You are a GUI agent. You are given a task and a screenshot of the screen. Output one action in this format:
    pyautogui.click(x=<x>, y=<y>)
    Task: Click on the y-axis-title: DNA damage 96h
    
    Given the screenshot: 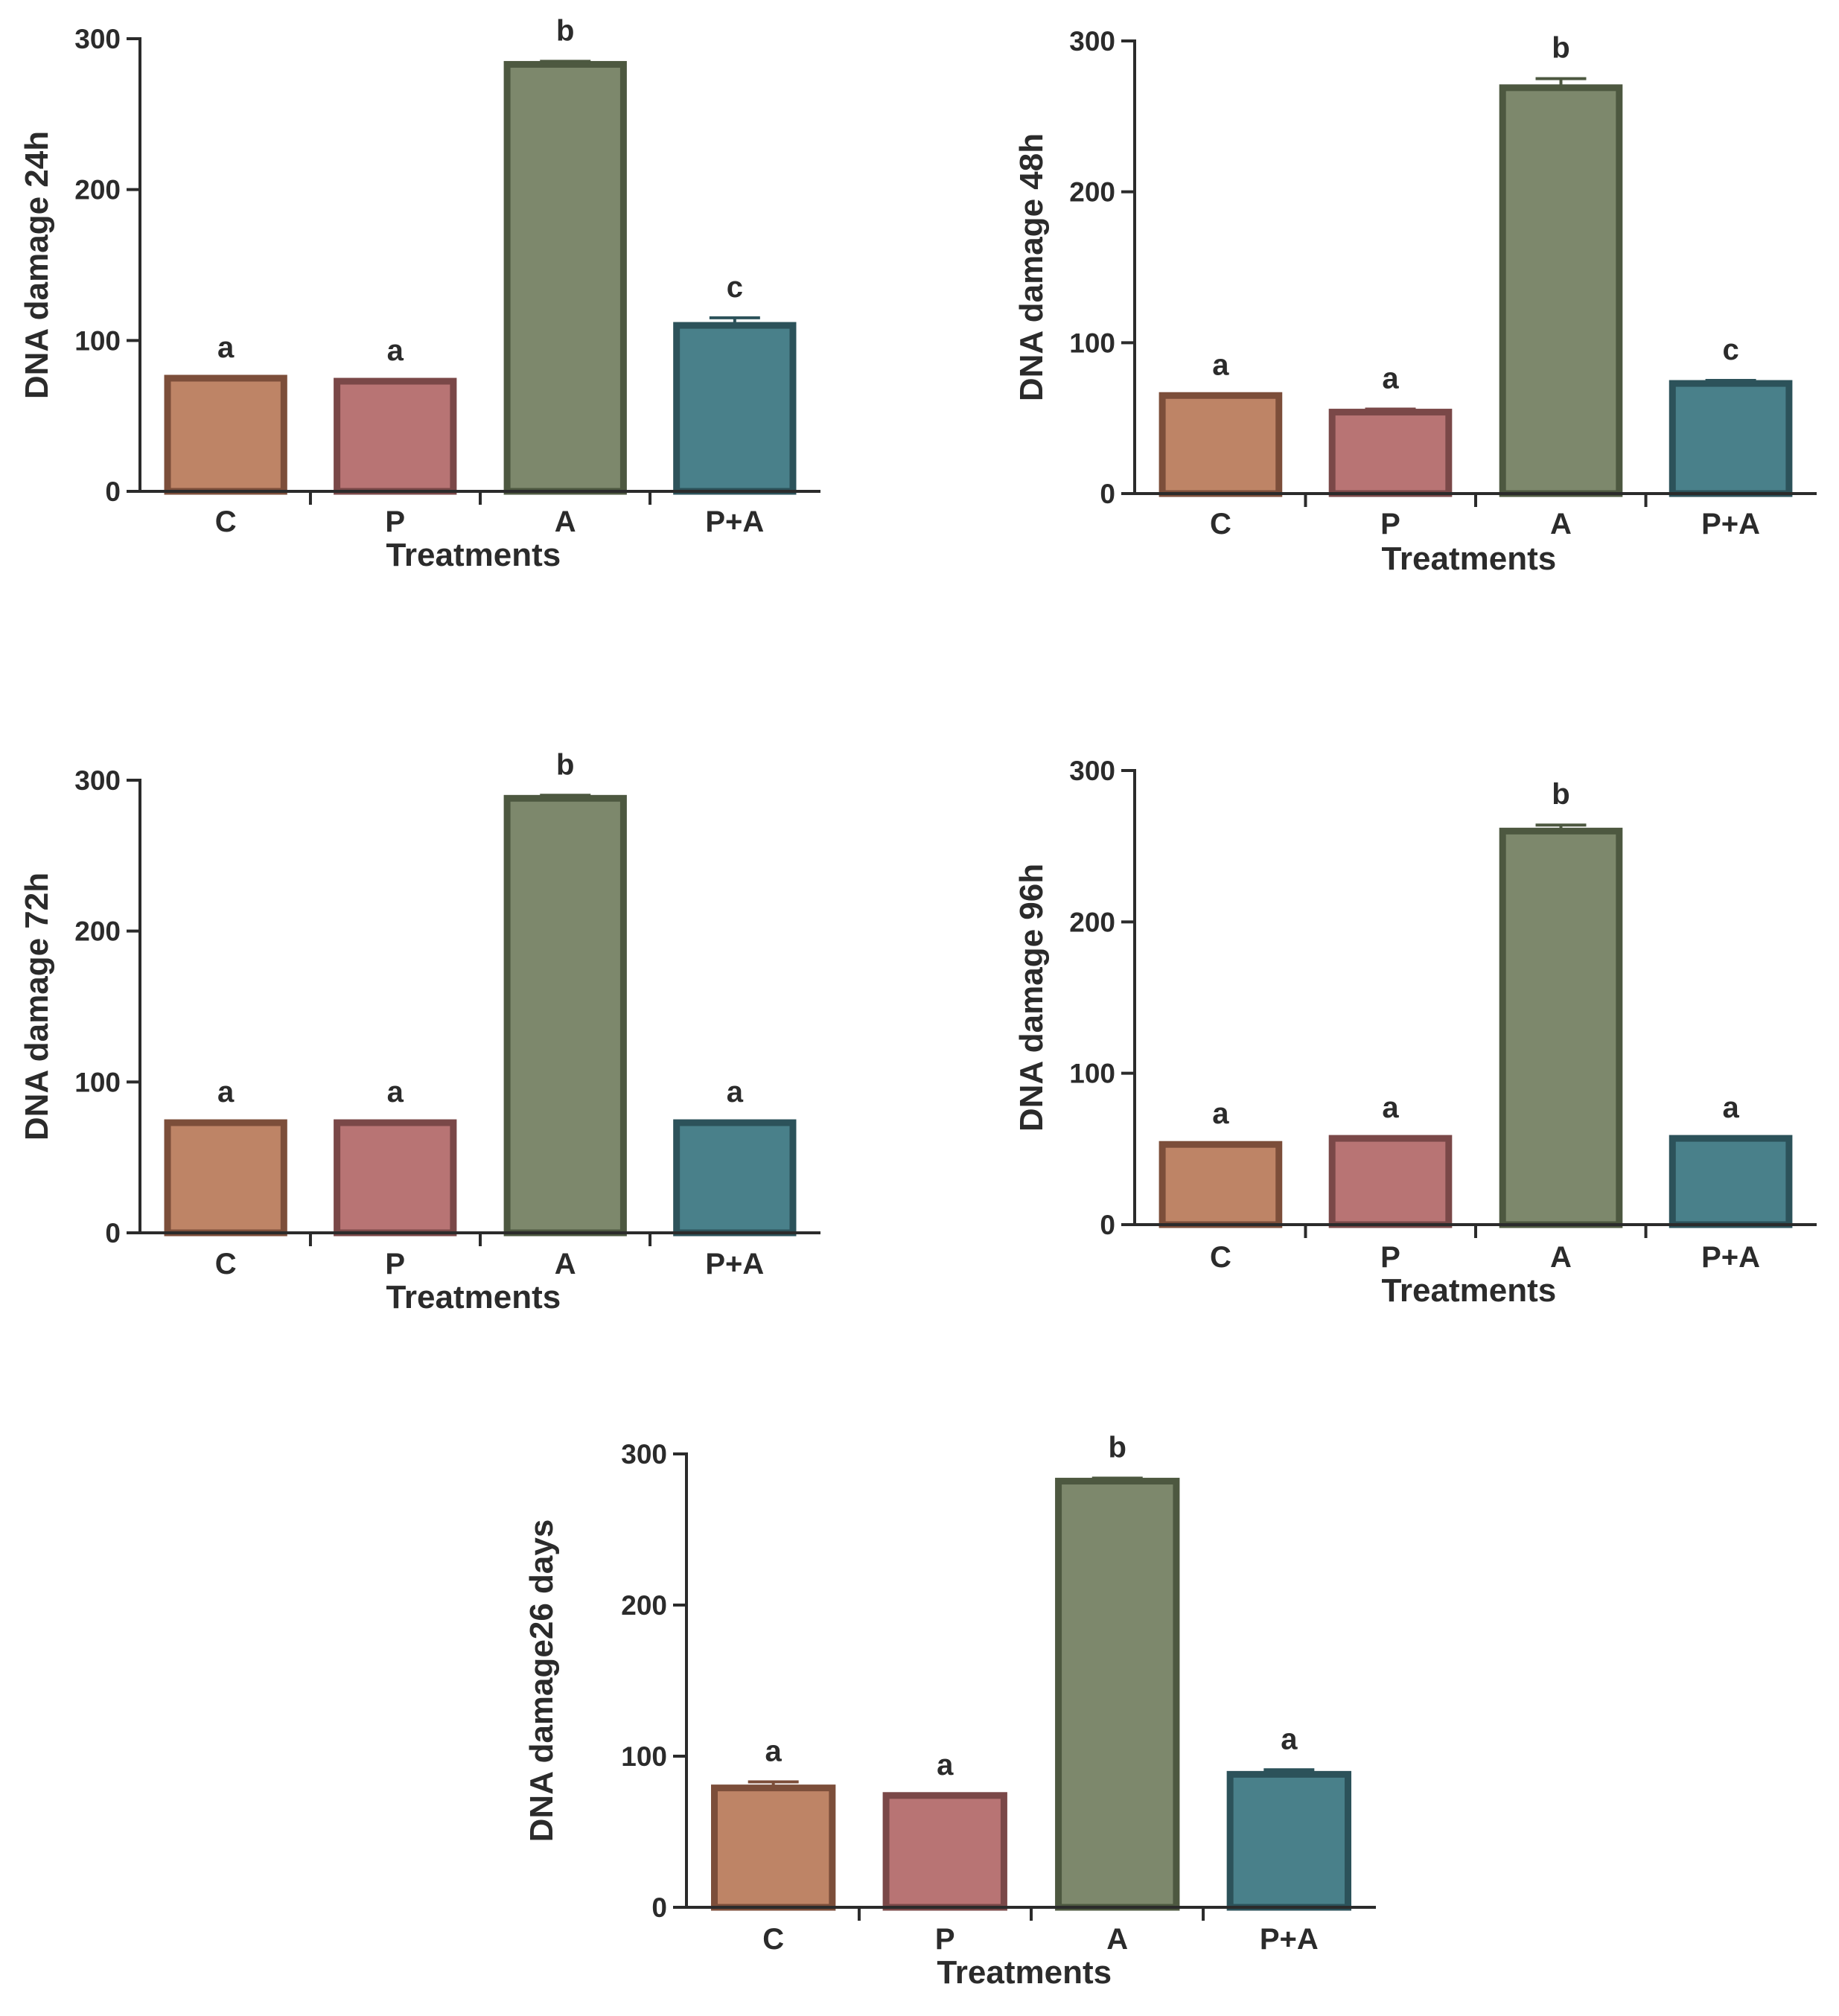 What is the action you would take?
    pyautogui.click(x=1031, y=998)
    